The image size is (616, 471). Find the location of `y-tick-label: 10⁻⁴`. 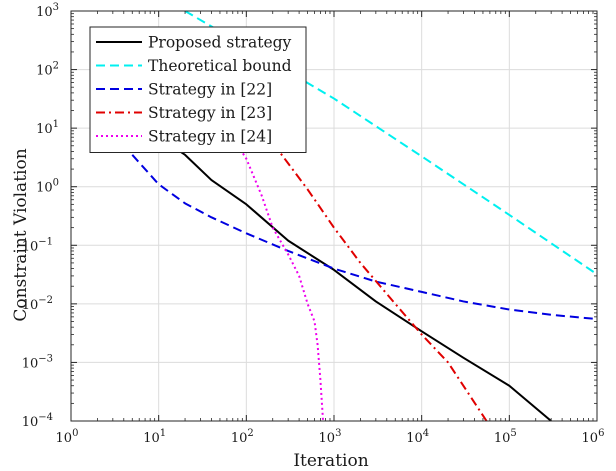

y-tick-label: 10⁻⁴ is located at coordinates (37, 421).